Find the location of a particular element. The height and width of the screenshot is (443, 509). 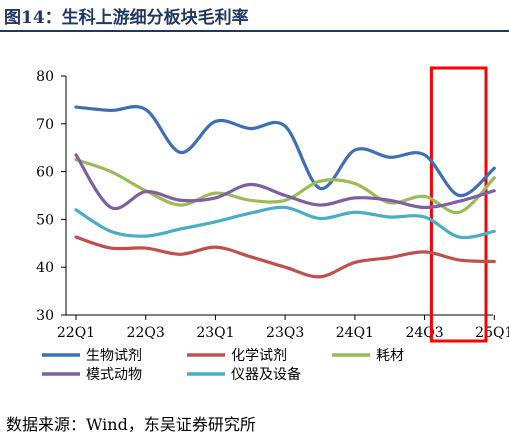

x-tick-label: 23Q3 is located at coordinates (285, 333).